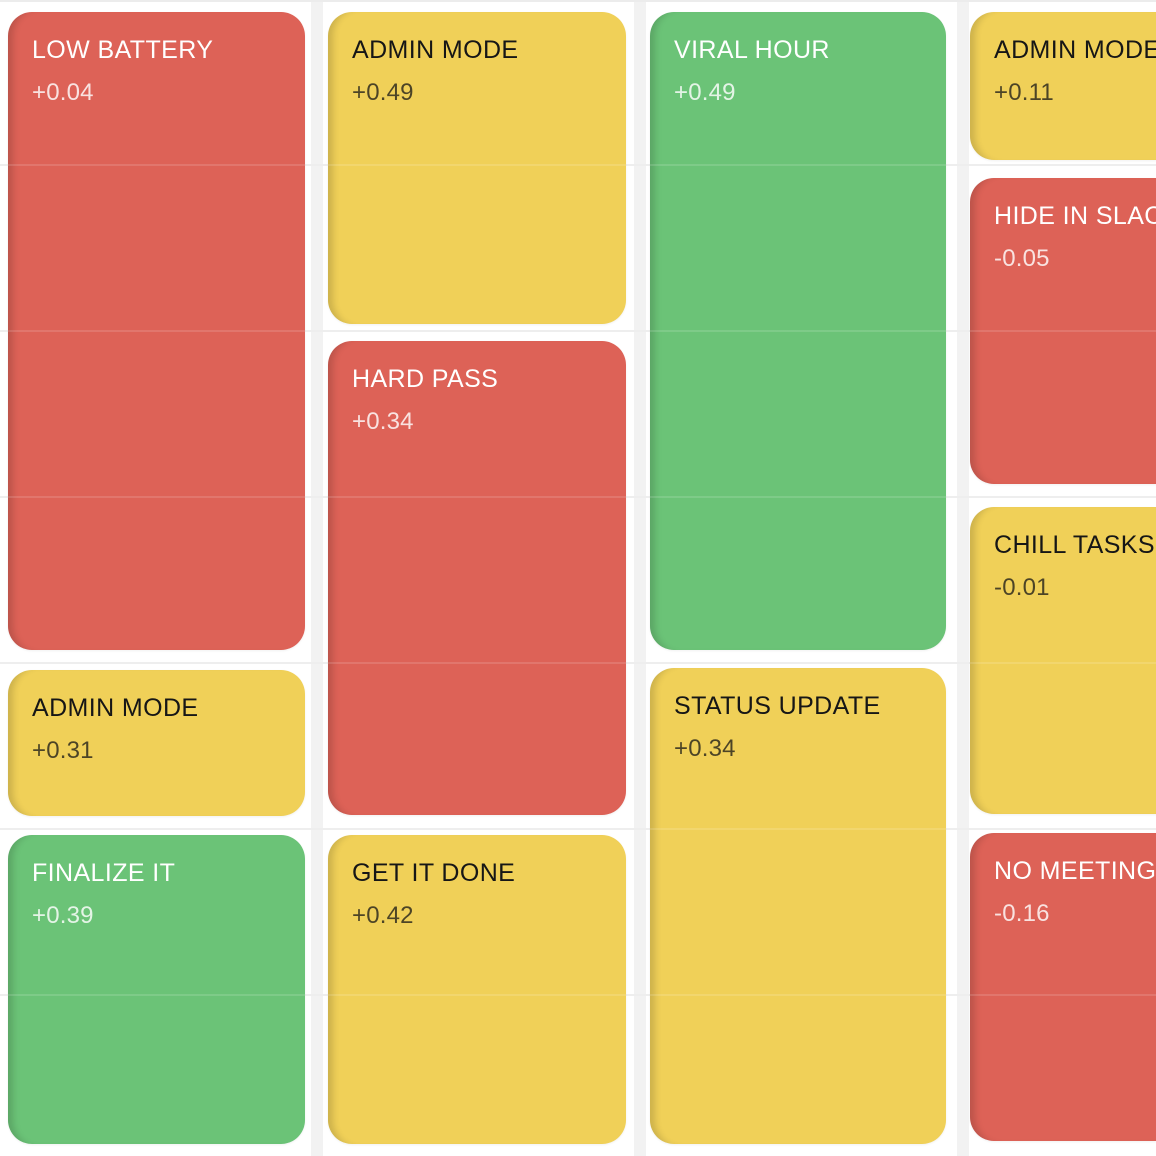  What do you see at coordinates (1024, 92) in the screenshot?
I see `card-score: +0.11` at bounding box center [1024, 92].